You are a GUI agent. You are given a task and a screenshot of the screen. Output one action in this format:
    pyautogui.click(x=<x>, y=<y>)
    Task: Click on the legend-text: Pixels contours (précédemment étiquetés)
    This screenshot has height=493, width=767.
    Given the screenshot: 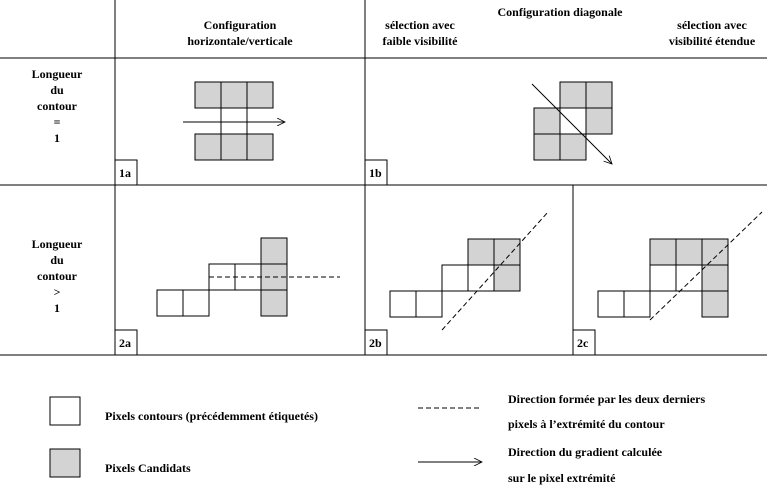 What is the action you would take?
    pyautogui.click(x=211, y=416)
    